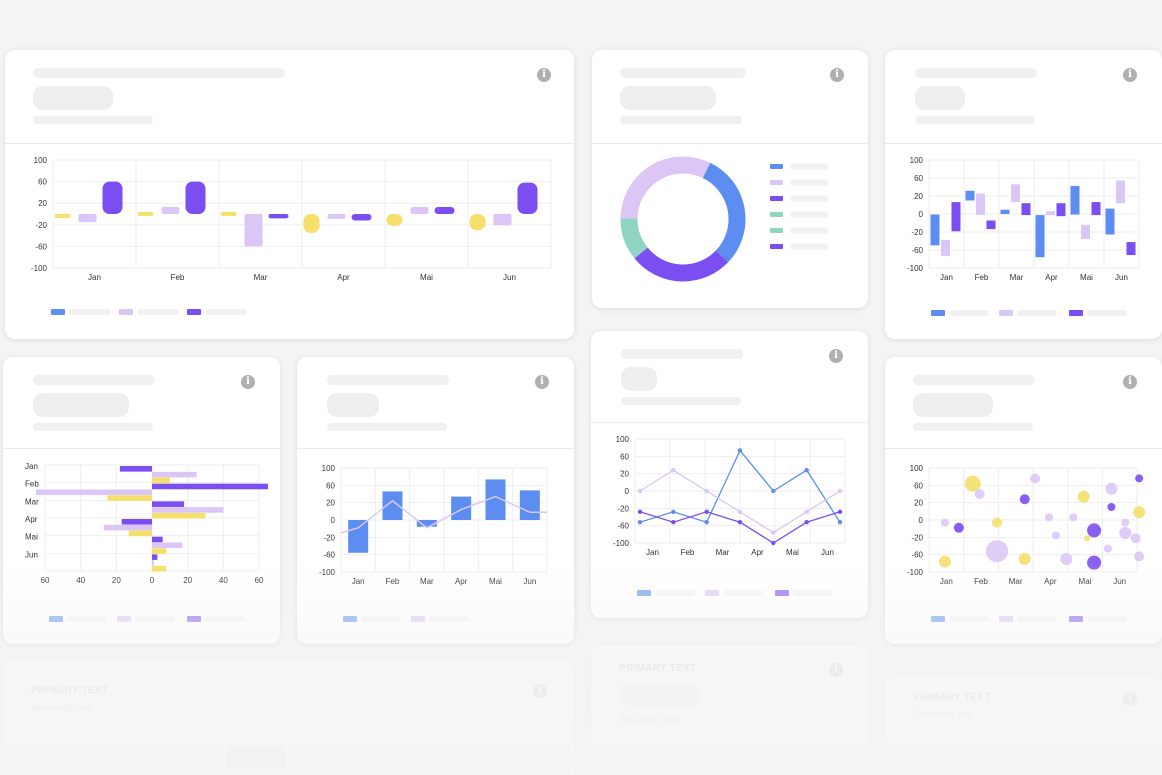  What do you see at coordinates (623, 526) in the screenshot?
I see `y-tick-label: -60` at bounding box center [623, 526].